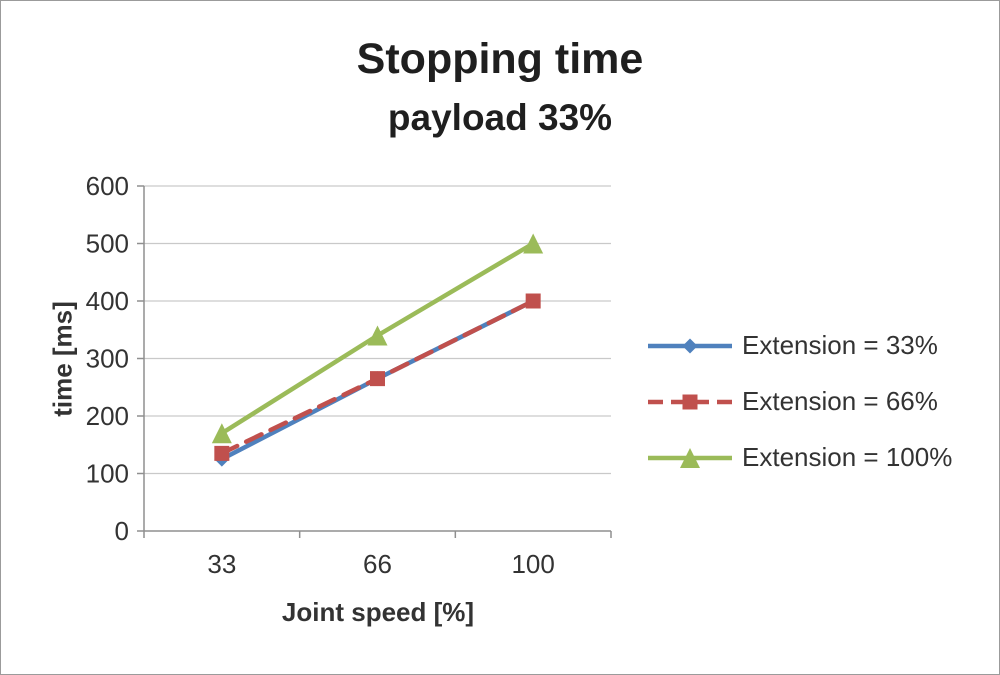  Describe the element at coordinates (377, 564) in the screenshot. I see `x-tick-label: 66` at that location.